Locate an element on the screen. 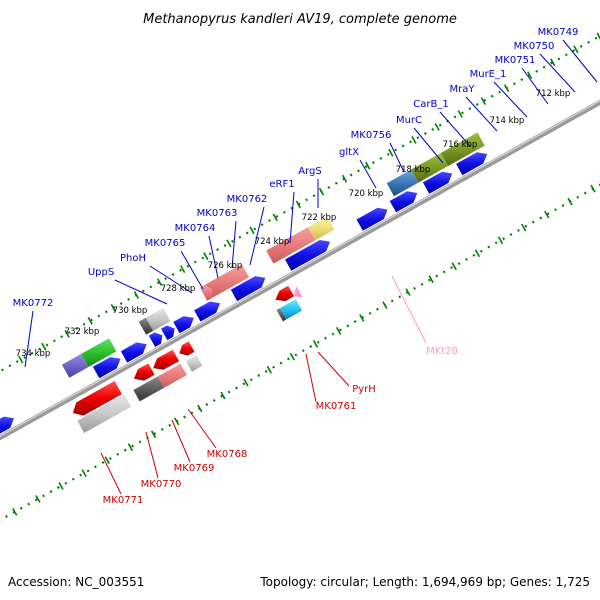 The height and width of the screenshot is (600, 600). gene-gltX is located at coordinates (291, 245).